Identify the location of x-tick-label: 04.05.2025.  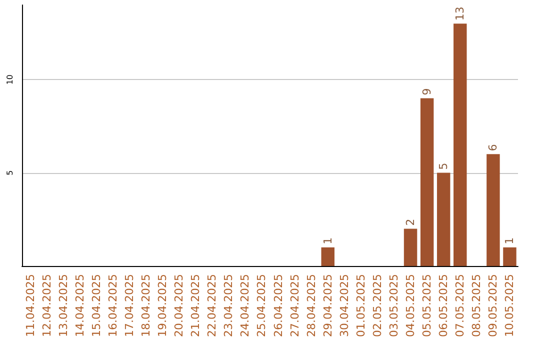
(411, 306).